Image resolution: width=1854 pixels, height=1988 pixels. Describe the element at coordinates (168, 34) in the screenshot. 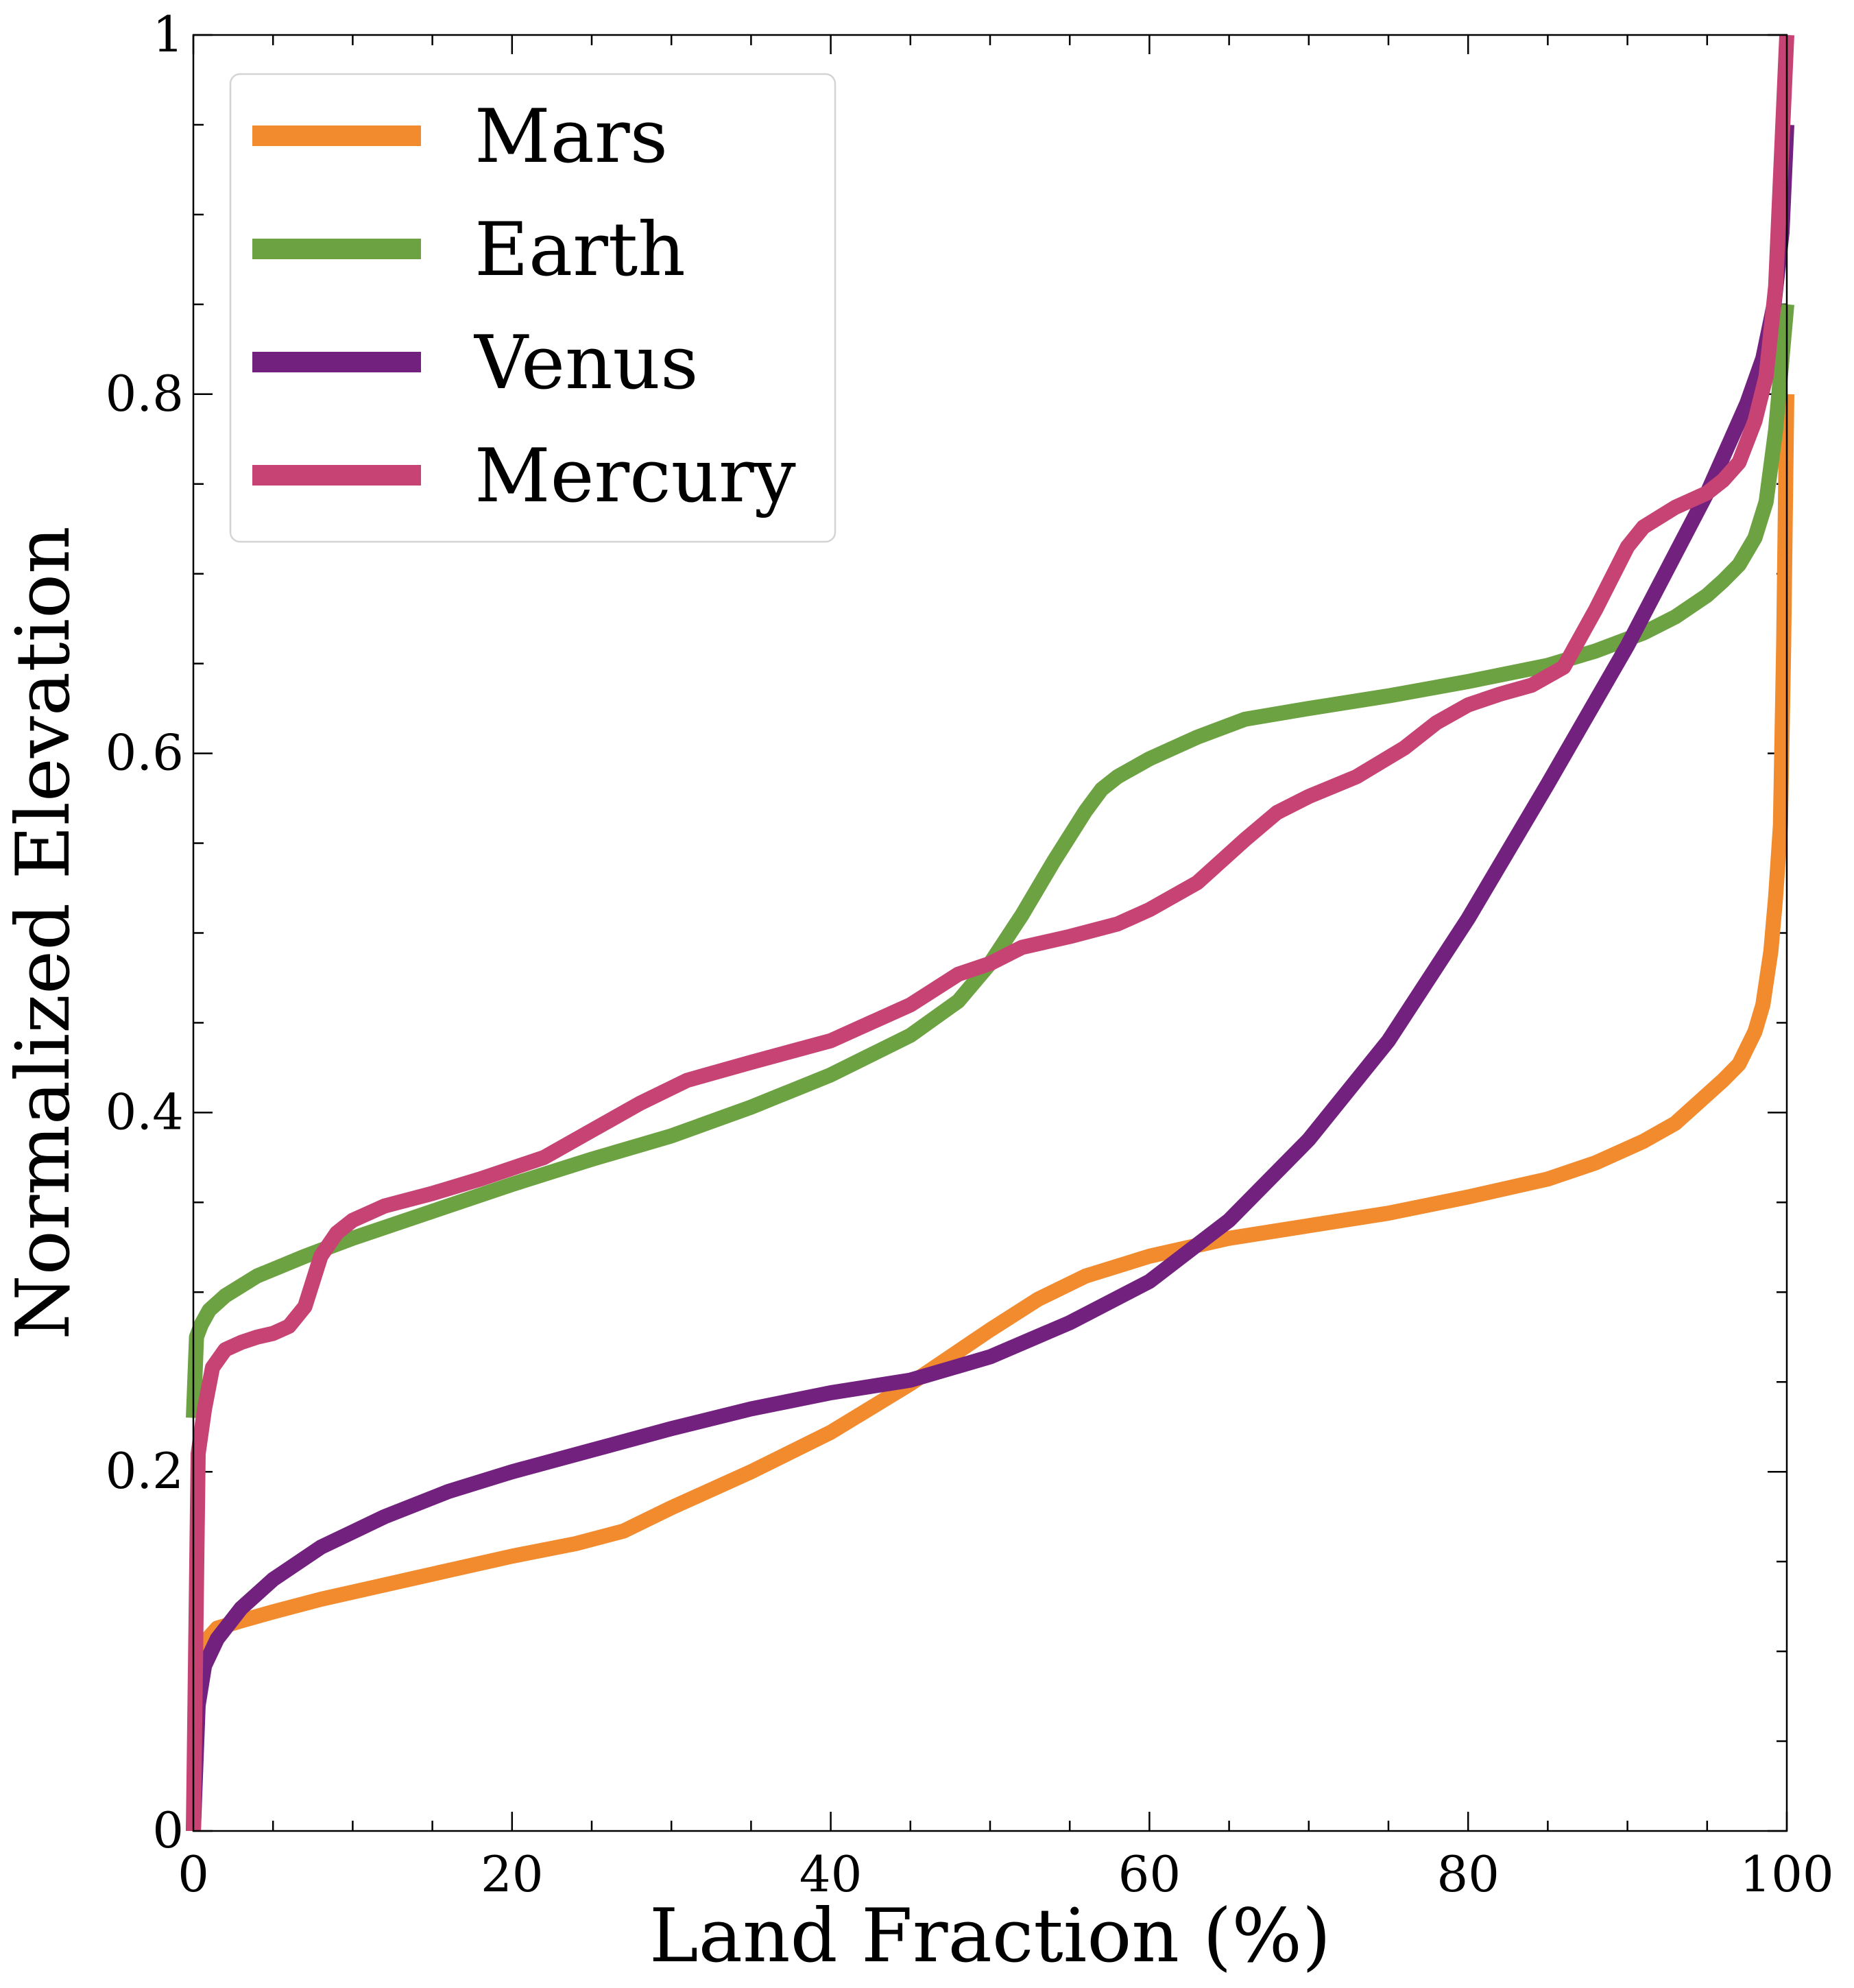

I see `y-tick-label: 1` at that location.